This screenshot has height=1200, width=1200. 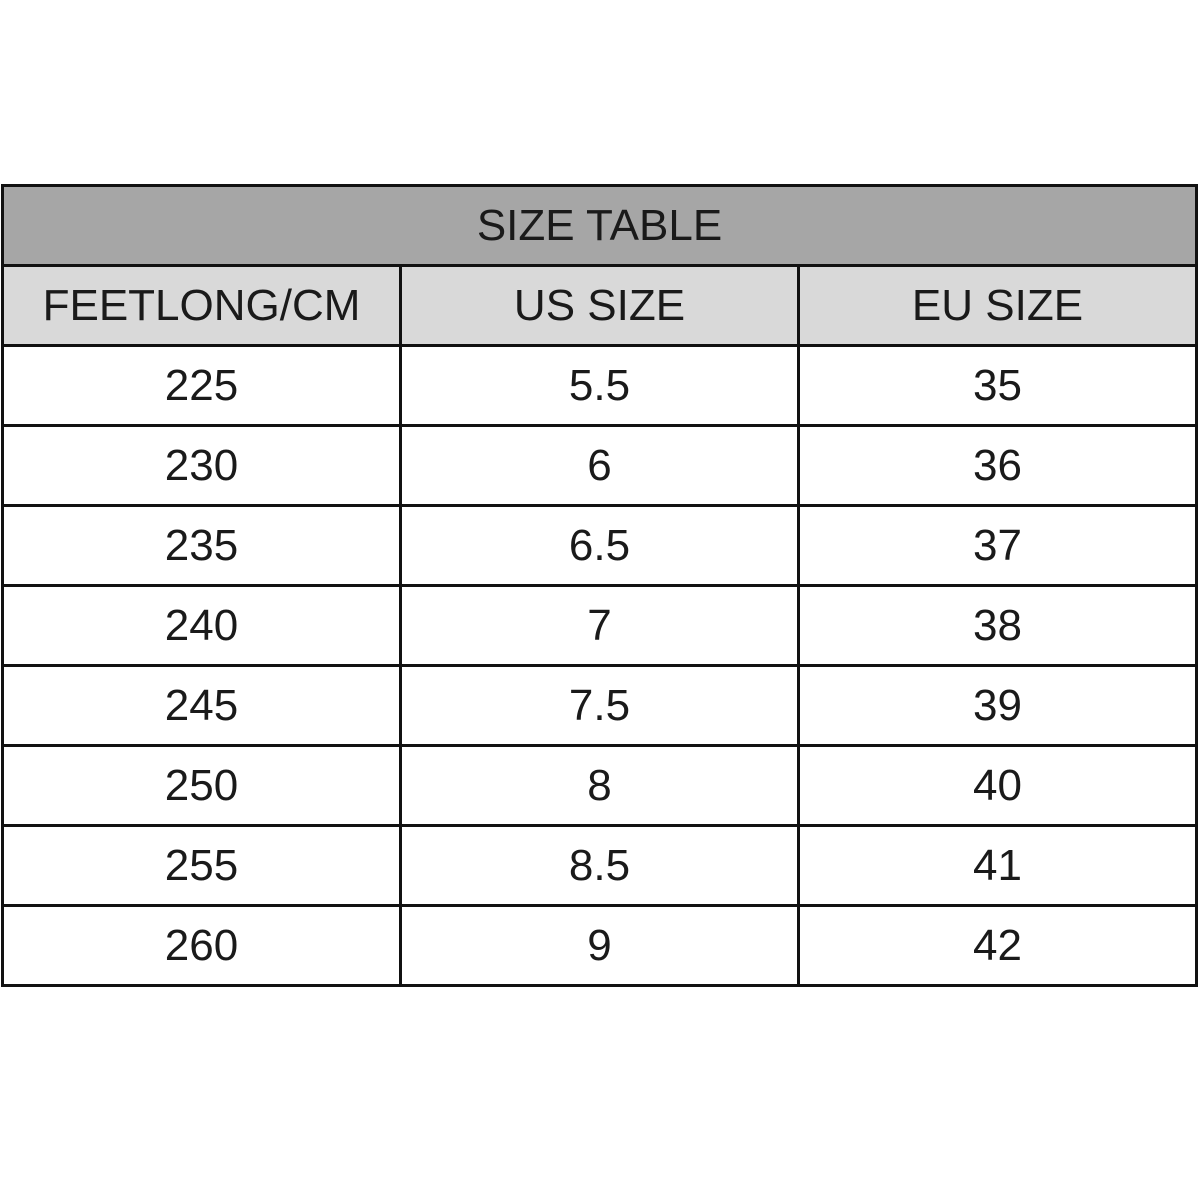 I want to click on eu-size-cell: 36, so click(x=997, y=465).